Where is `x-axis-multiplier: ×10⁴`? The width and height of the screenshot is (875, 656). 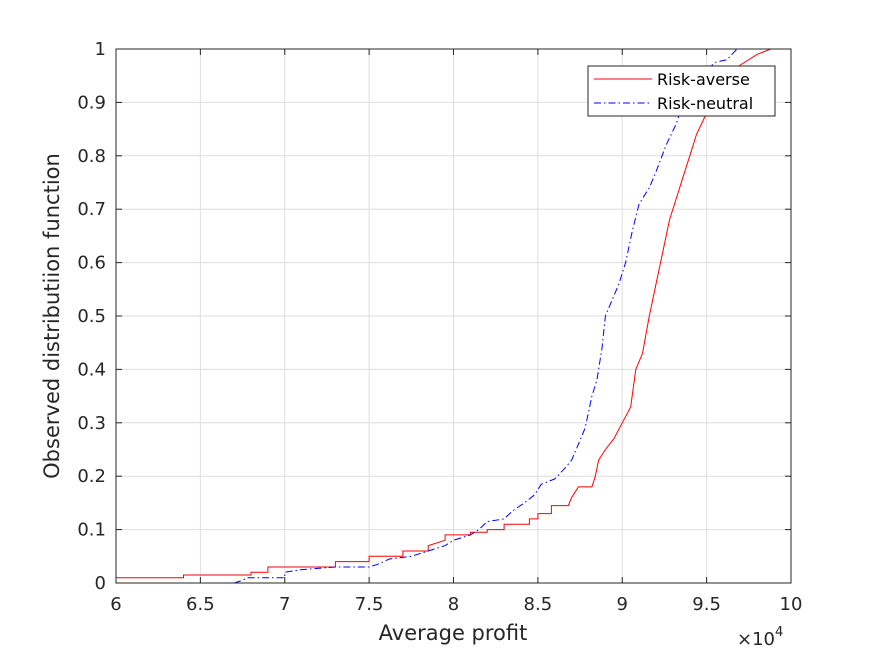 x-axis-multiplier: ×10⁴ is located at coordinates (760, 637).